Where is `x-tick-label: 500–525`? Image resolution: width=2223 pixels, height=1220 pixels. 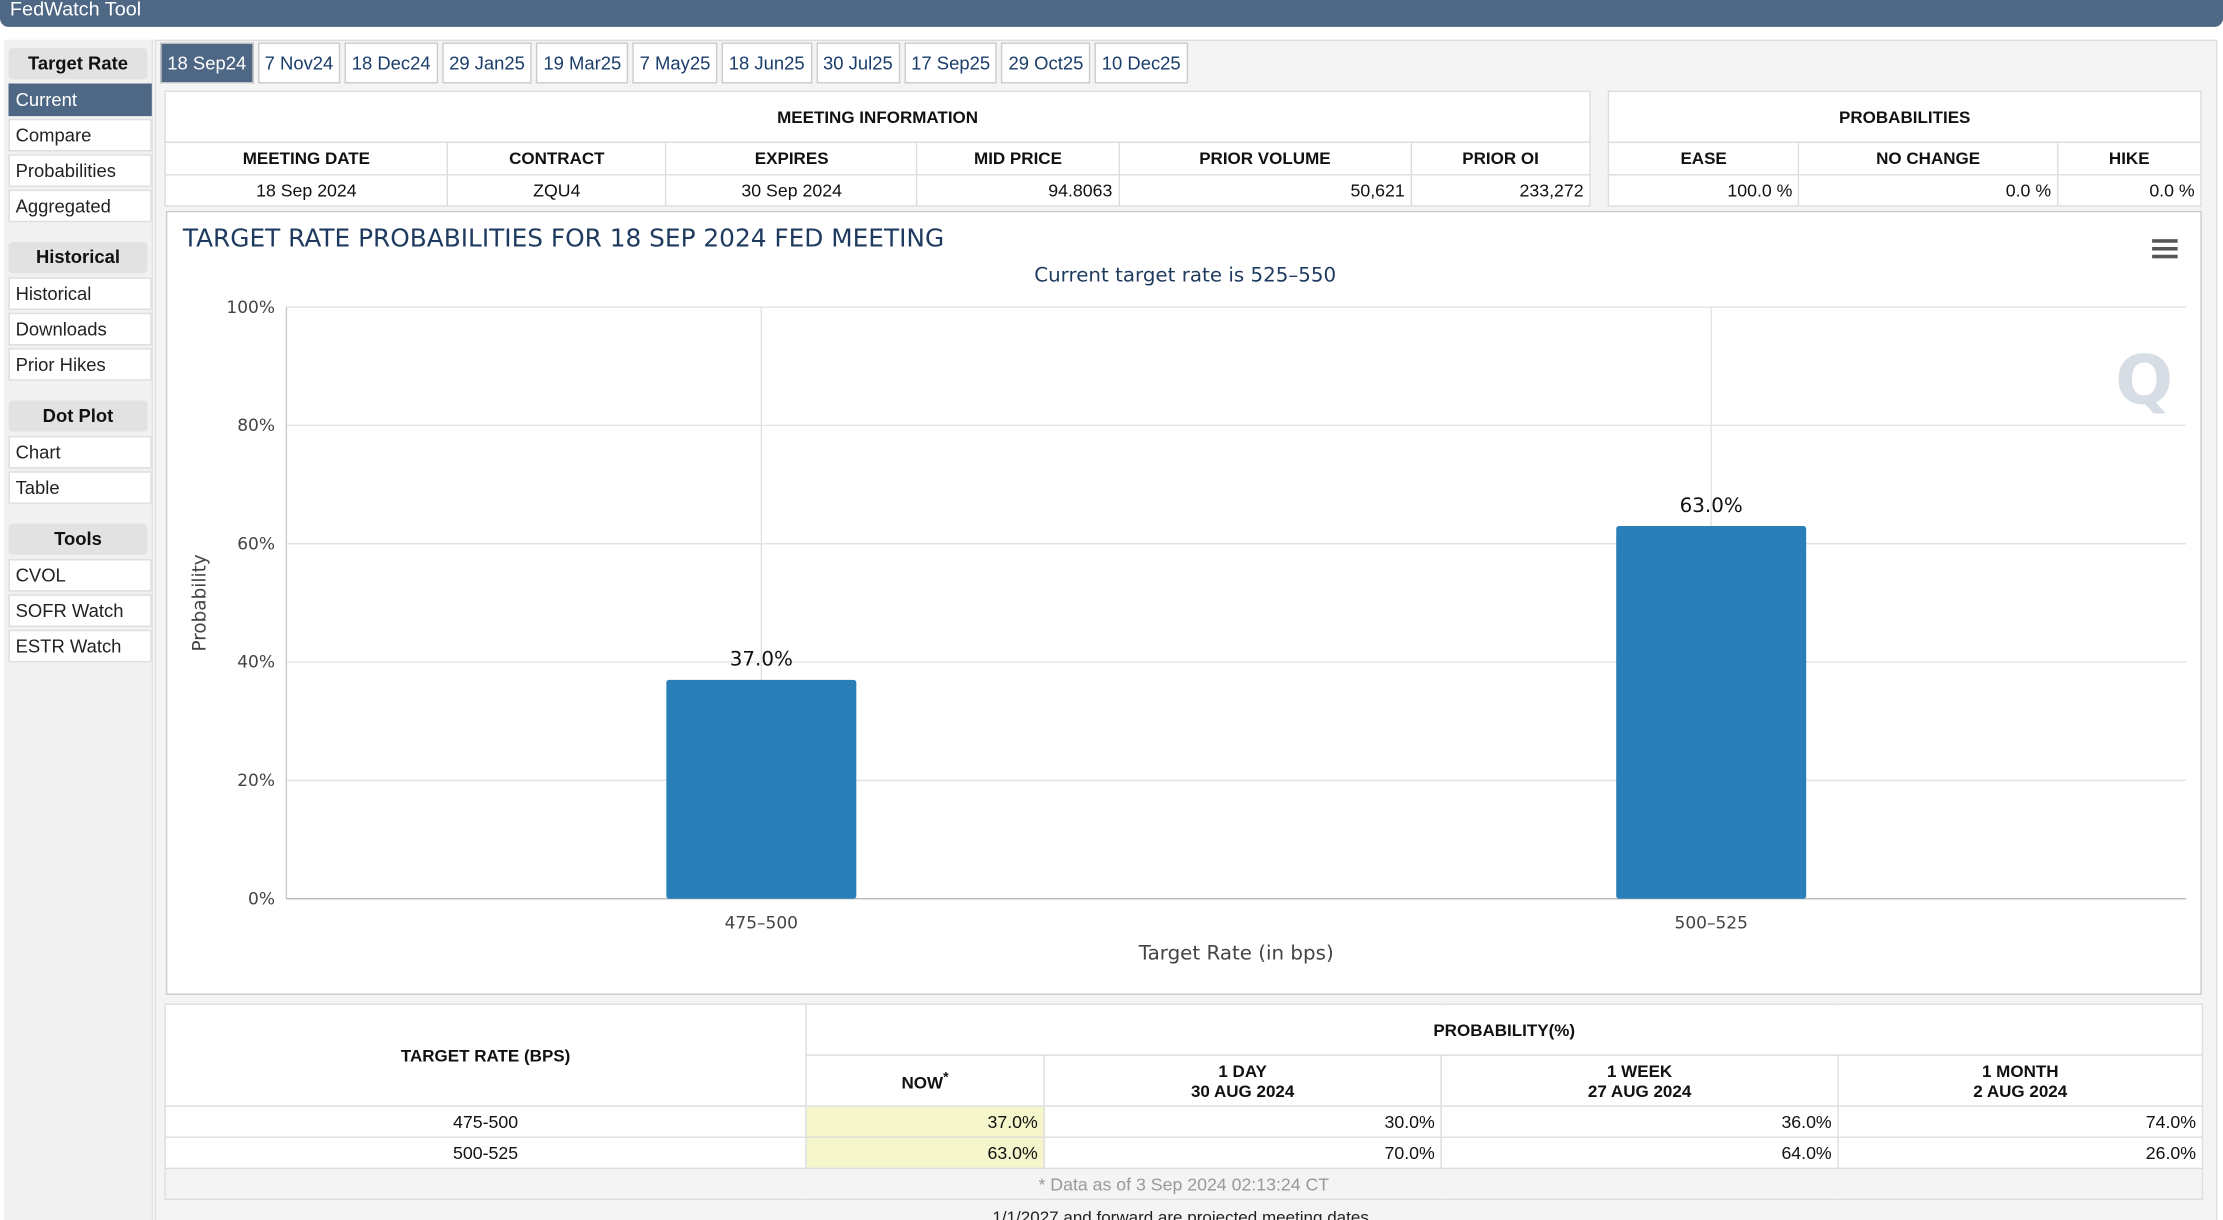
x-tick-label: 500–525 is located at coordinates (1711, 923).